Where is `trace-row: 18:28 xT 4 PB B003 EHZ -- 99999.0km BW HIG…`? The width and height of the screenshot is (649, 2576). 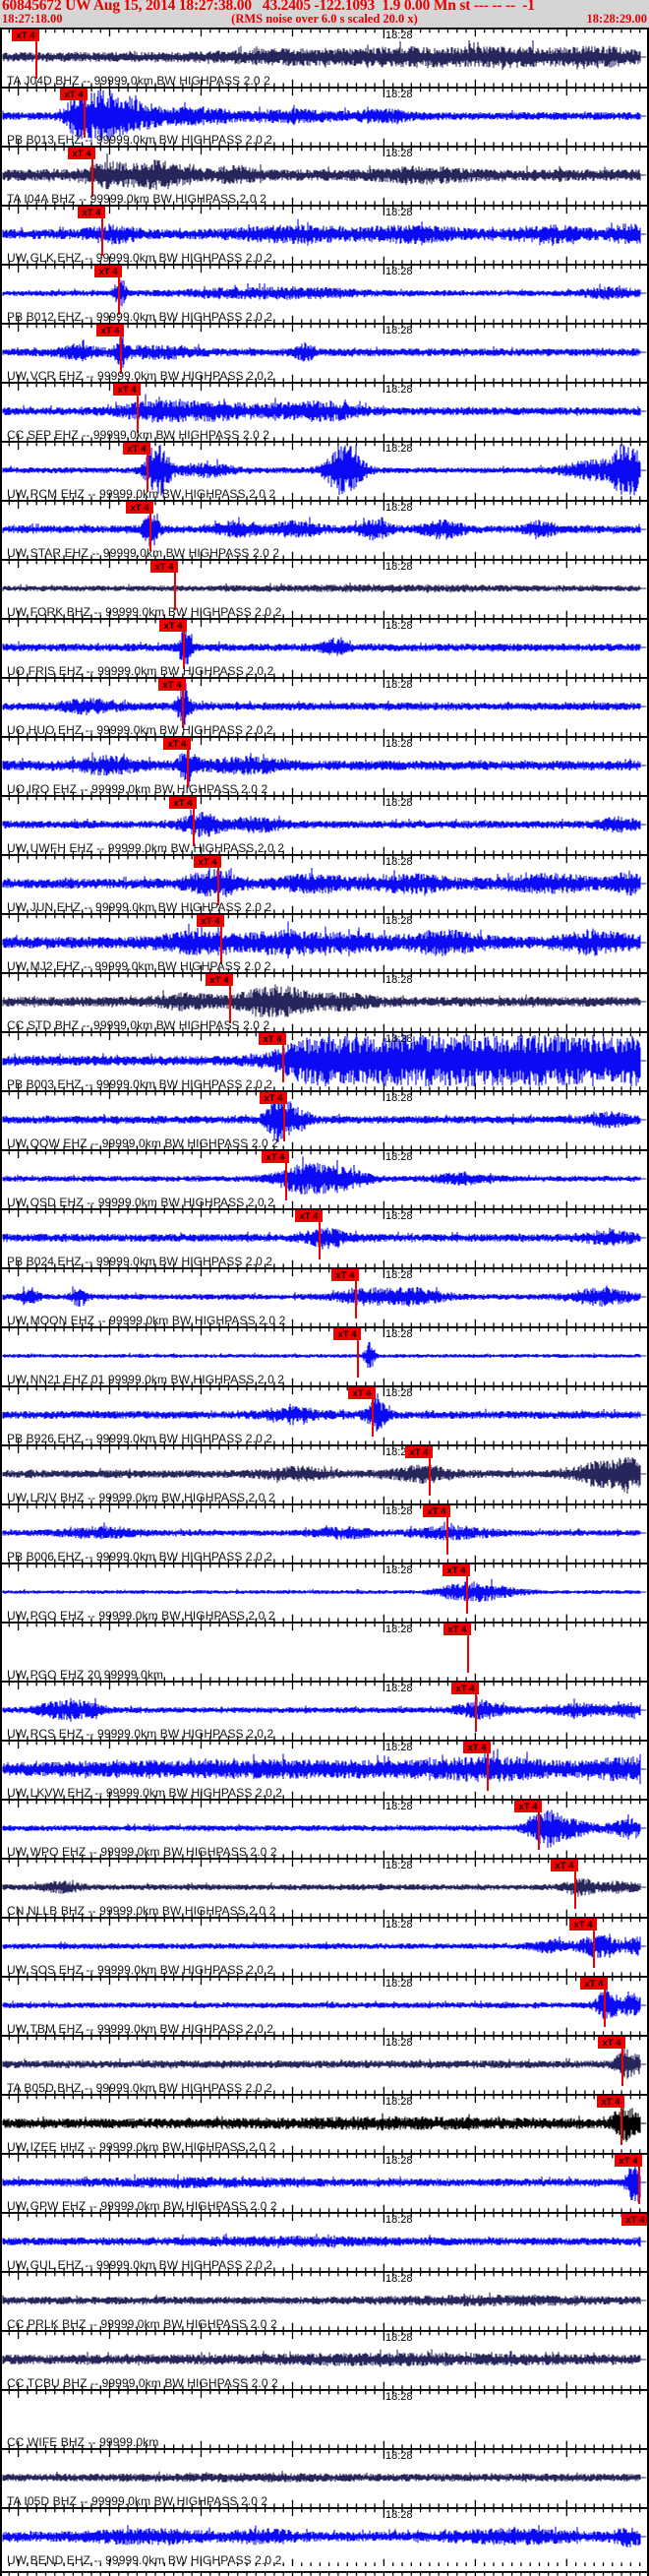
trace-row: 18:28 xT 4 PB B003 EHZ -- 99999.0km BW HIG… is located at coordinates (324, 1061).